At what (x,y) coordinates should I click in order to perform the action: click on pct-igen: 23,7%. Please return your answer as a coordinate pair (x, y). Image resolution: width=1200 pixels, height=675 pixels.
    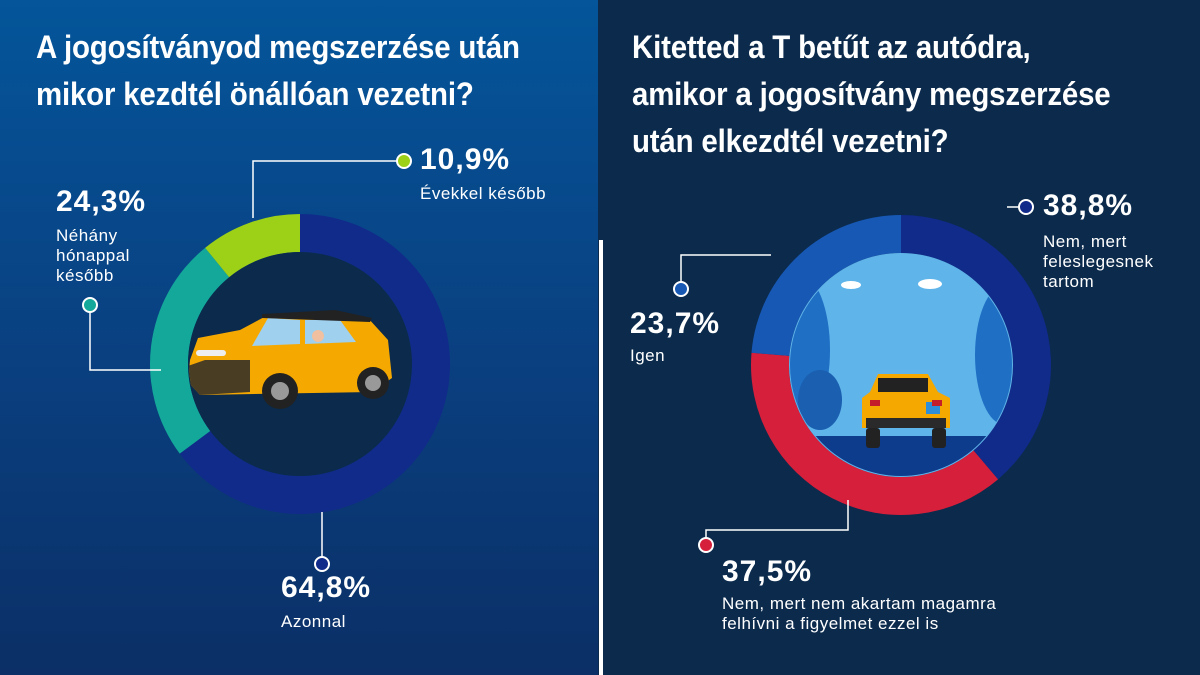
    Looking at the image, I should click on (675, 323).